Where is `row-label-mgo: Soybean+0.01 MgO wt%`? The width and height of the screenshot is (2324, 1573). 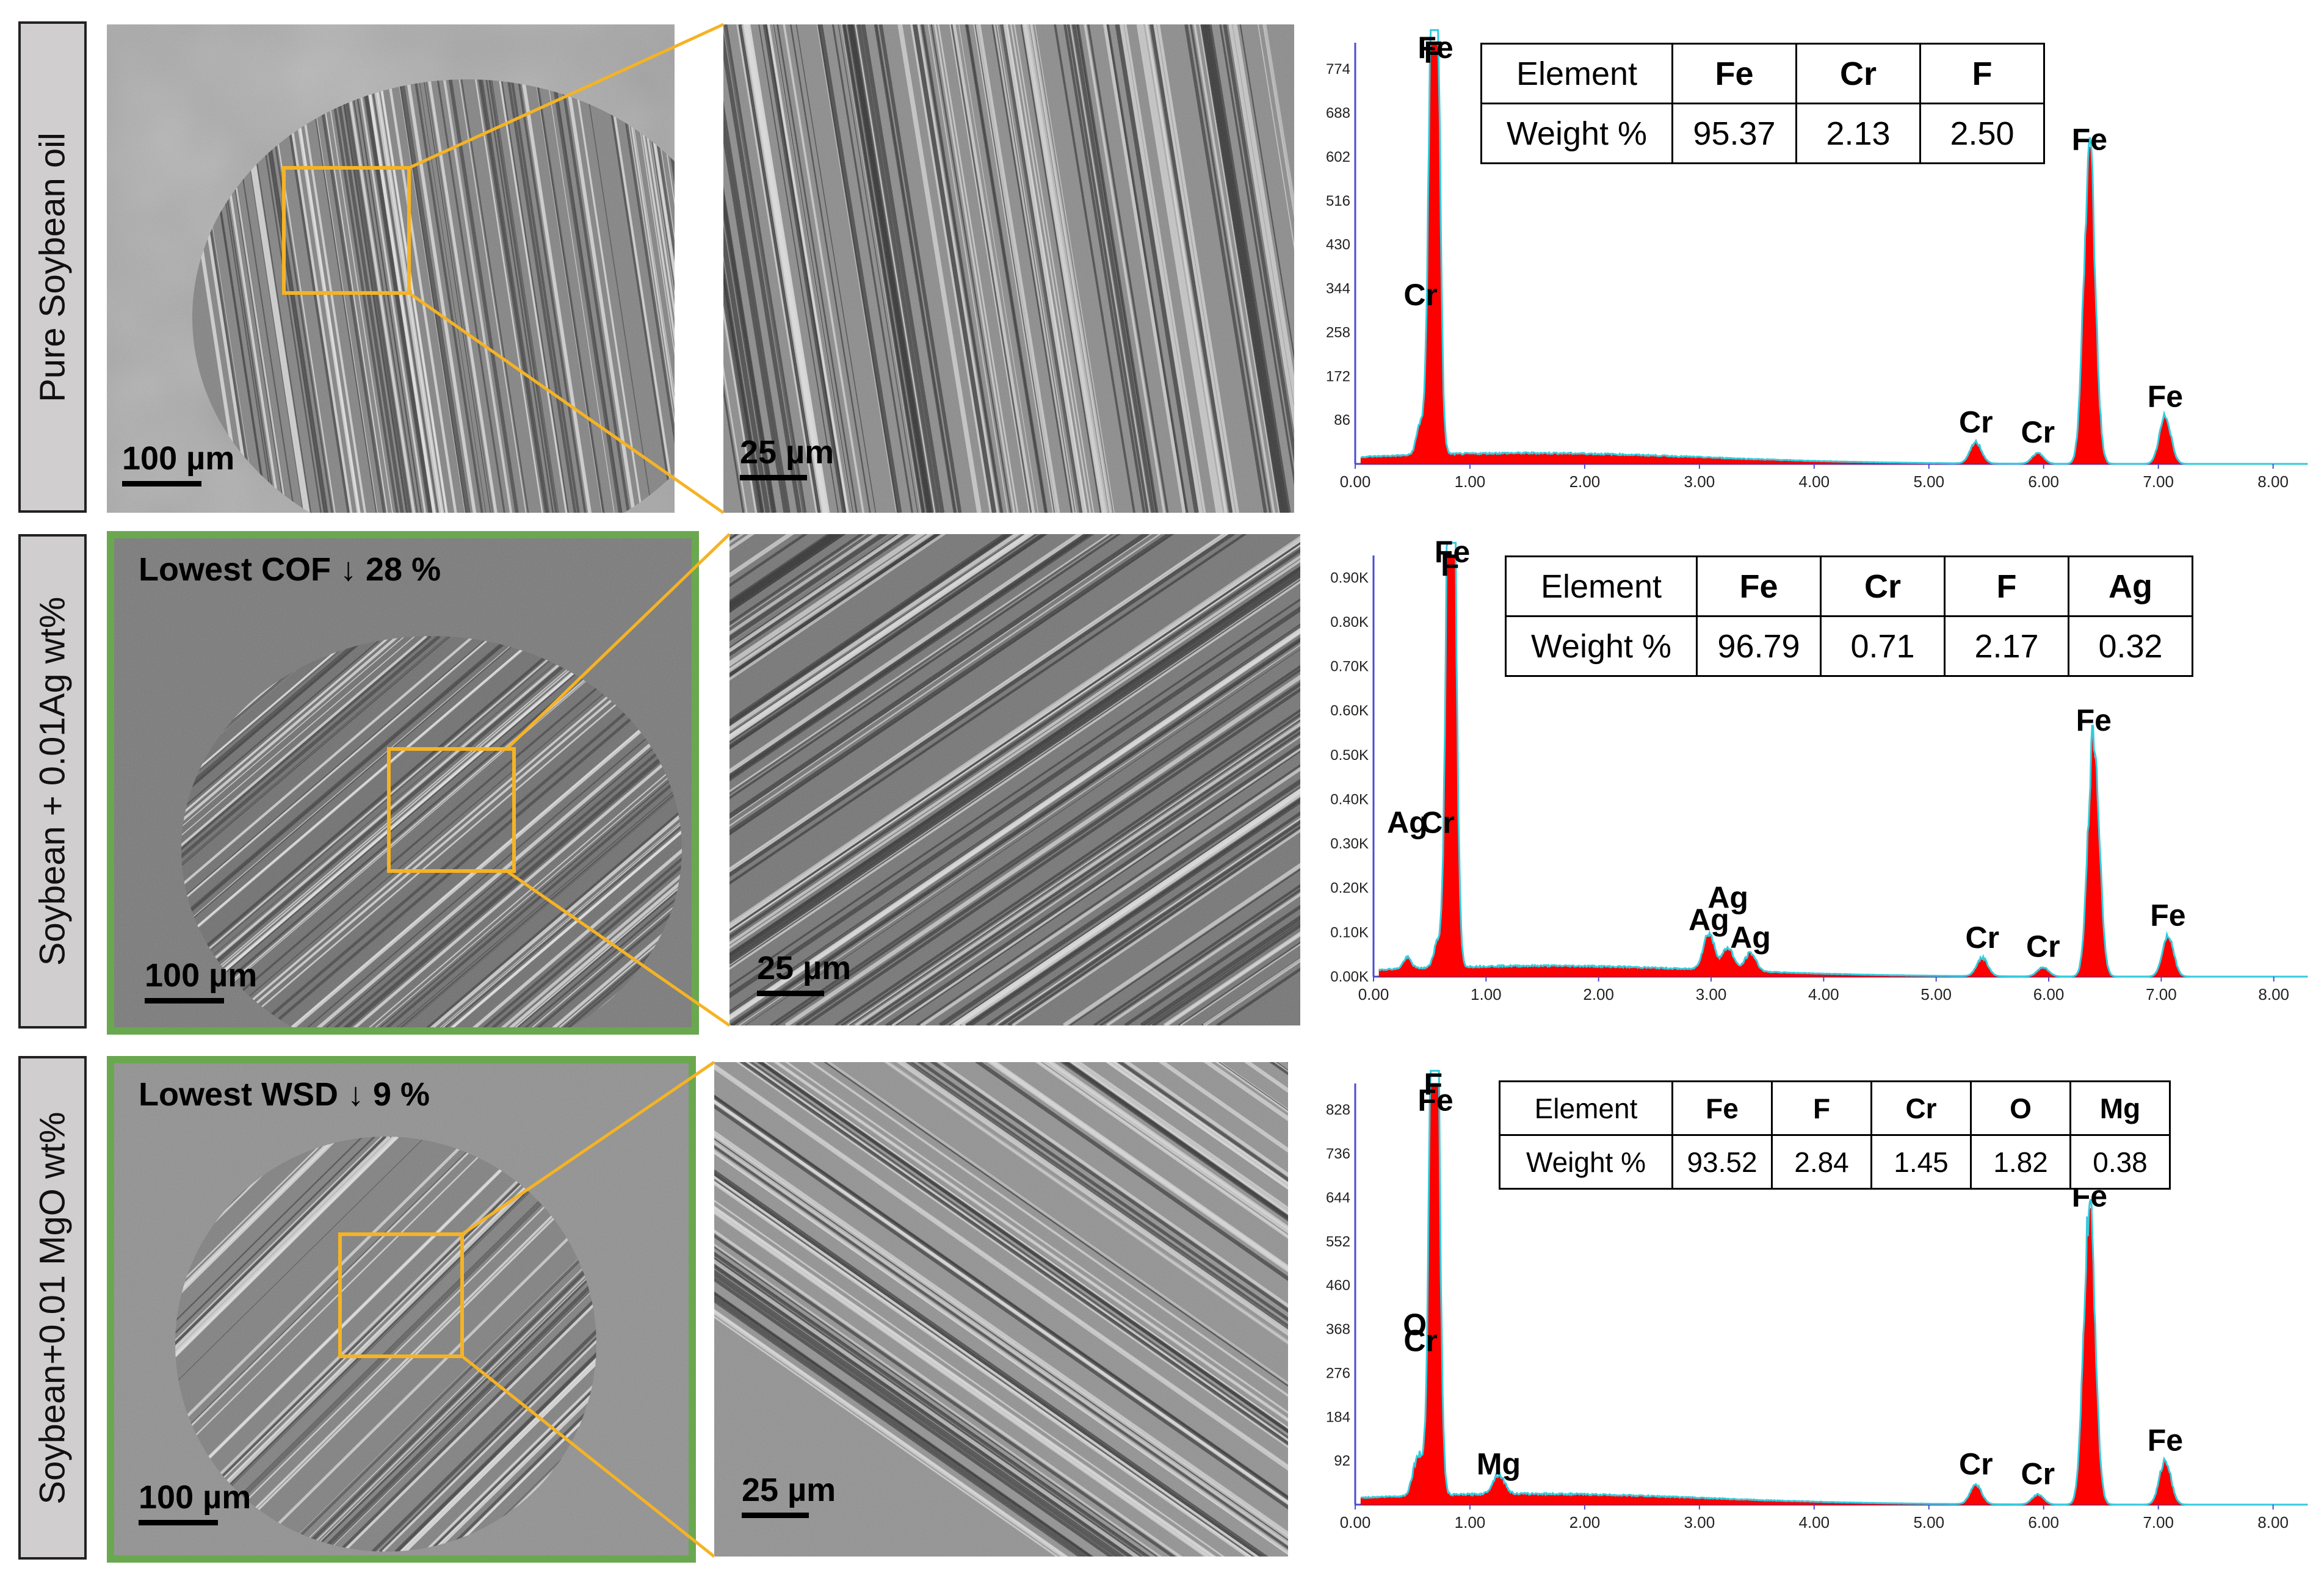
row-label-mgo: Soybean+0.01 MgO wt% is located at coordinates (52, 1308).